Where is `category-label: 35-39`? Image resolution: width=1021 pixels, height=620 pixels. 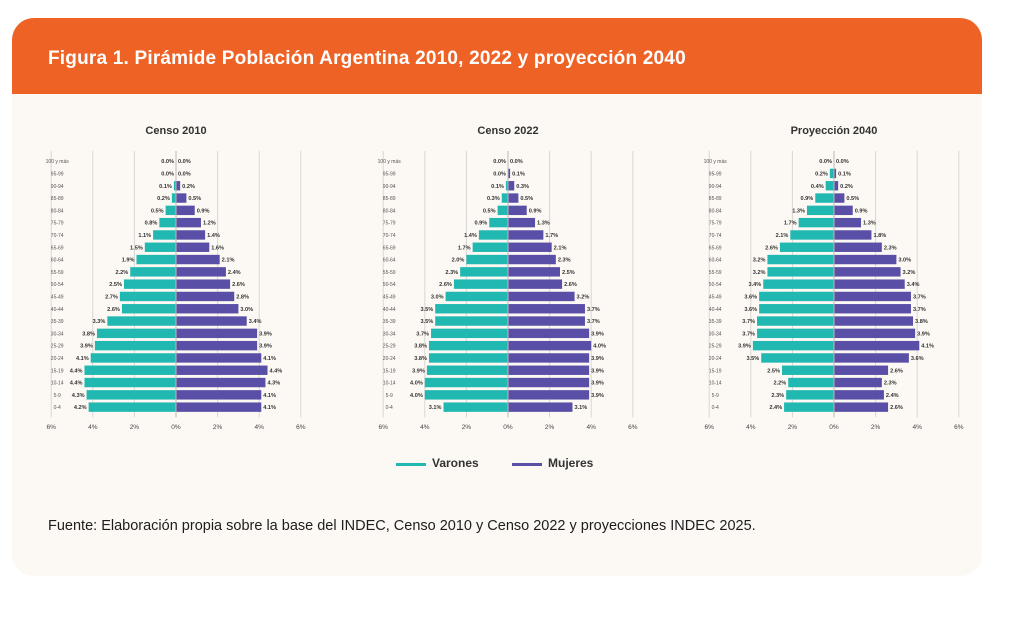
category-label: 35-39 is located at coordinates (715, 322).